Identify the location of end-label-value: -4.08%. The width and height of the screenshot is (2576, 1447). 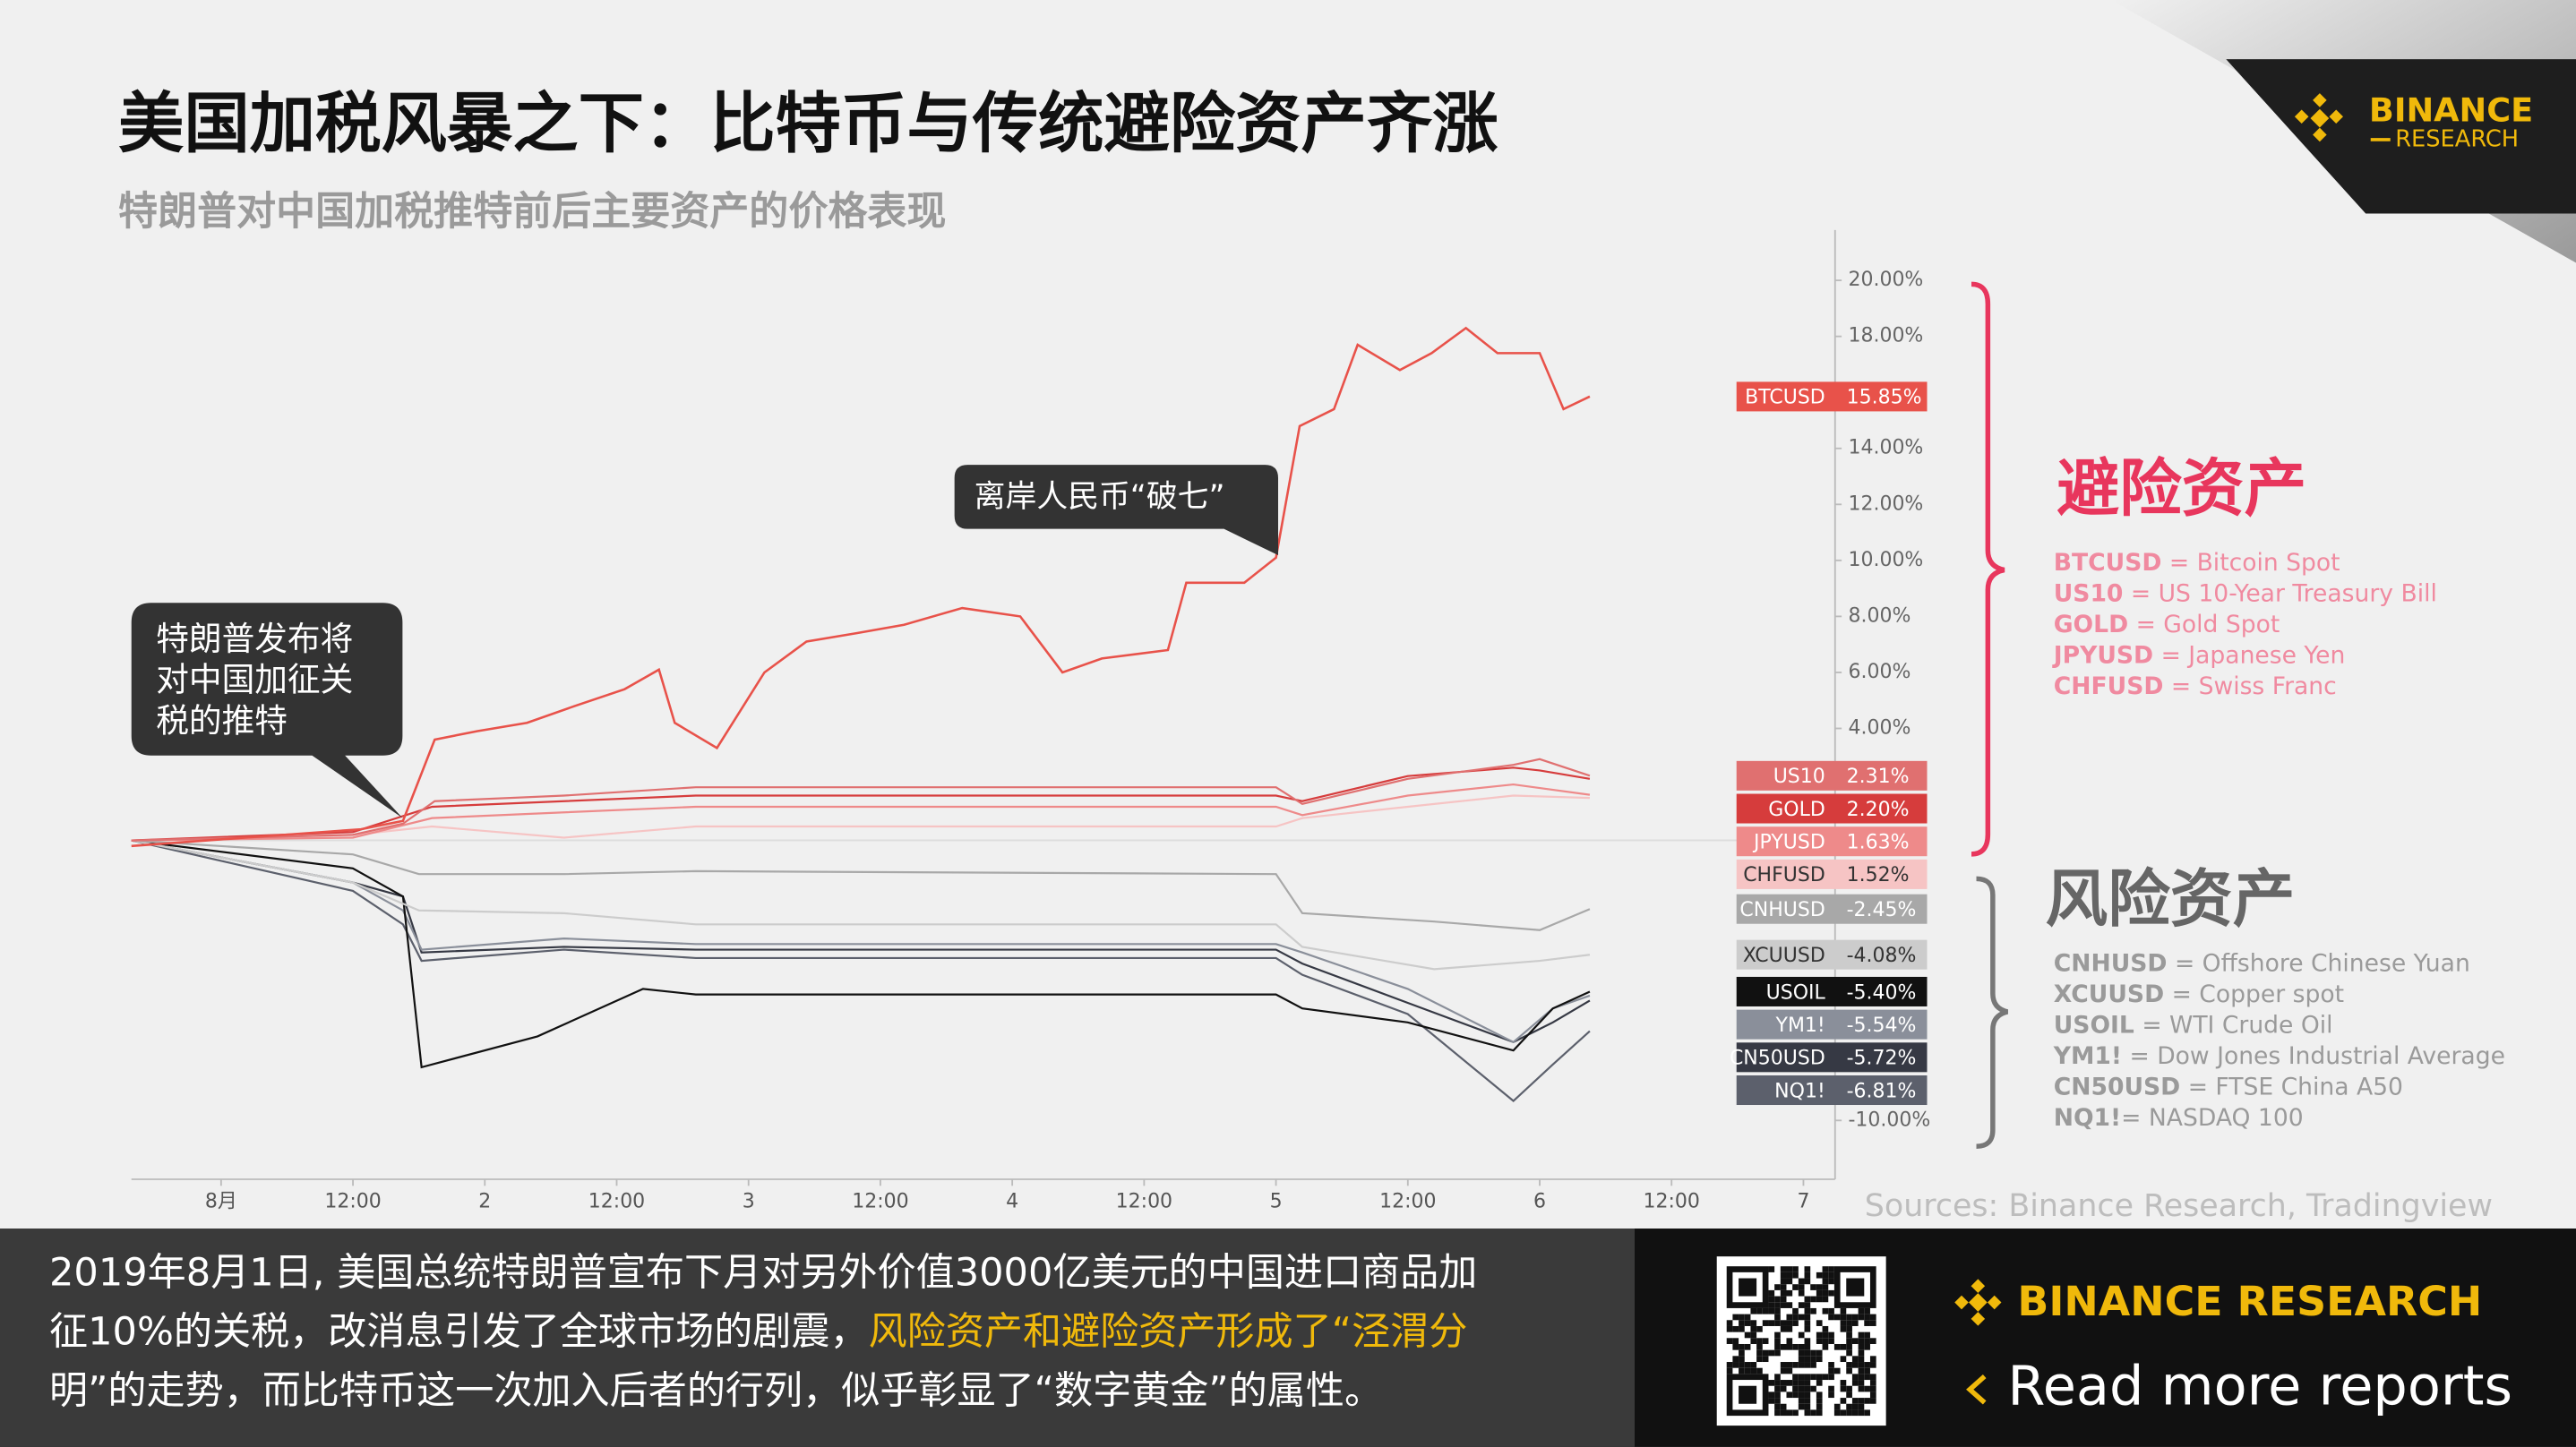
(1882, 956).